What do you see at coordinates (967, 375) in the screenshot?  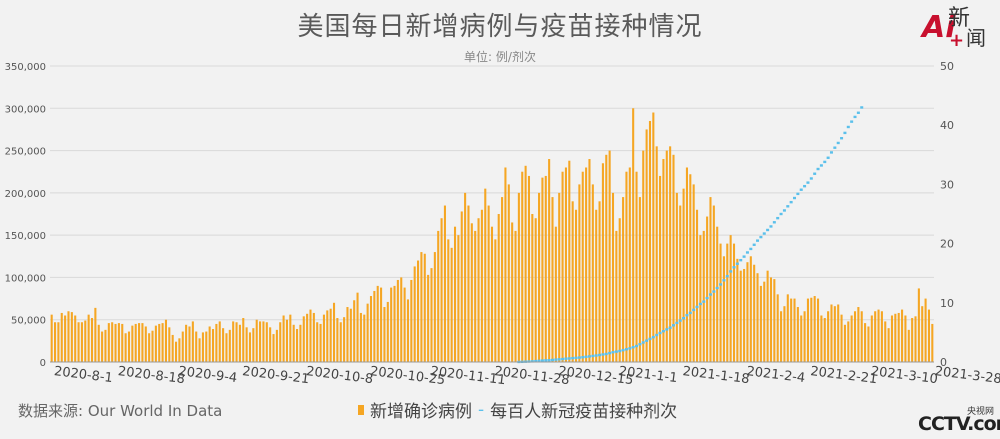 I see `x-tick-label: 2021-3-28` at bounding box center [967, 375].